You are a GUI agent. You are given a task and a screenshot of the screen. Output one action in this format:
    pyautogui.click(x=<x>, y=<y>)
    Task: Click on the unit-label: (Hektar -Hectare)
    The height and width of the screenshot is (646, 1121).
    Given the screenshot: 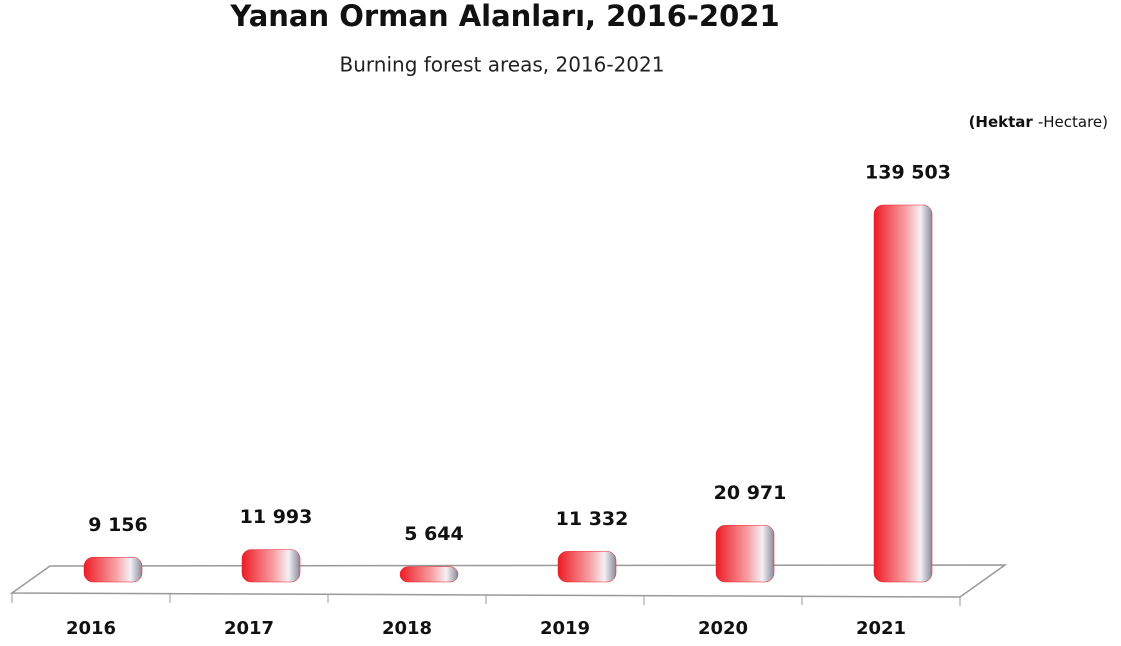 What is the action you would take?
    pyautogui.click(x=1038, y=122)
    